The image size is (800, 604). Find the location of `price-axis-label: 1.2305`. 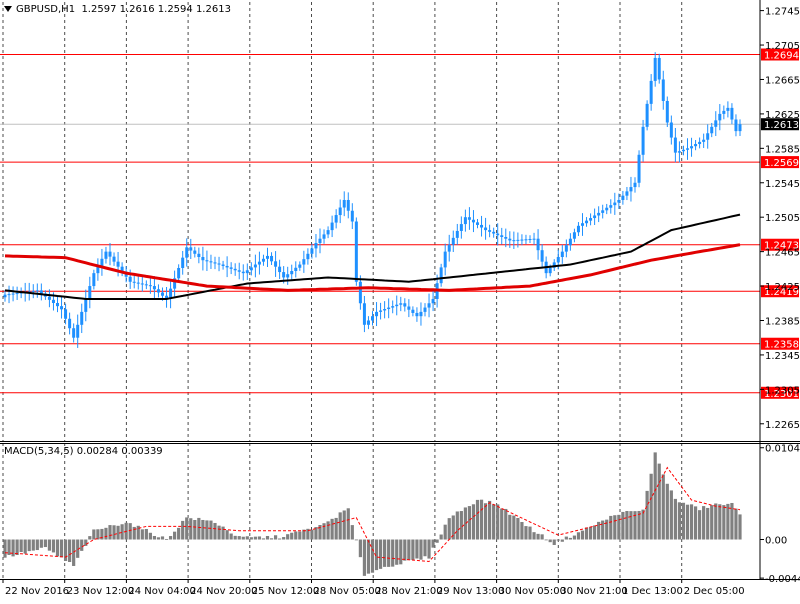

price-axis-label: 1.2305 is located at coordinates (782, 390).